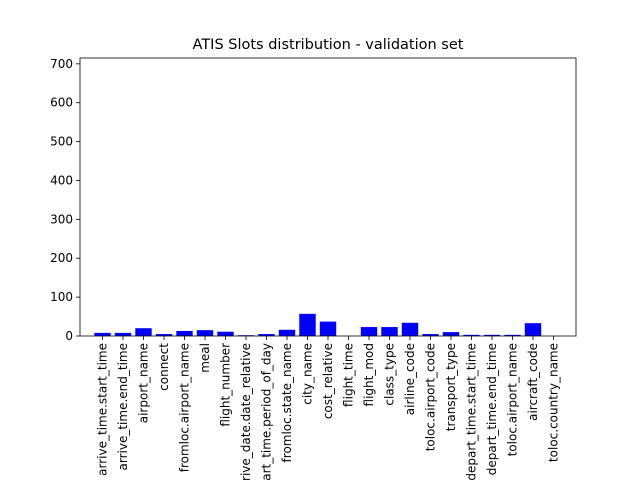 This screenshot has height=480, width=640. Describe the element at coordinates (307, 324) in the screenshot. I see `bar-city-name` at that location.